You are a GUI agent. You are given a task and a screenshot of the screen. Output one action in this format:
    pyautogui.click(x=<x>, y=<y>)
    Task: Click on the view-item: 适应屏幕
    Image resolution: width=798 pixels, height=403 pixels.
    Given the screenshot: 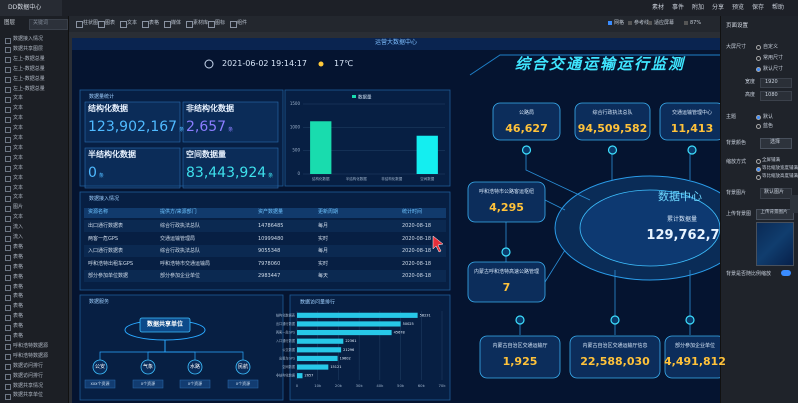 What is the action you would take?
    pyautogui.click(x=664, y=23)
    